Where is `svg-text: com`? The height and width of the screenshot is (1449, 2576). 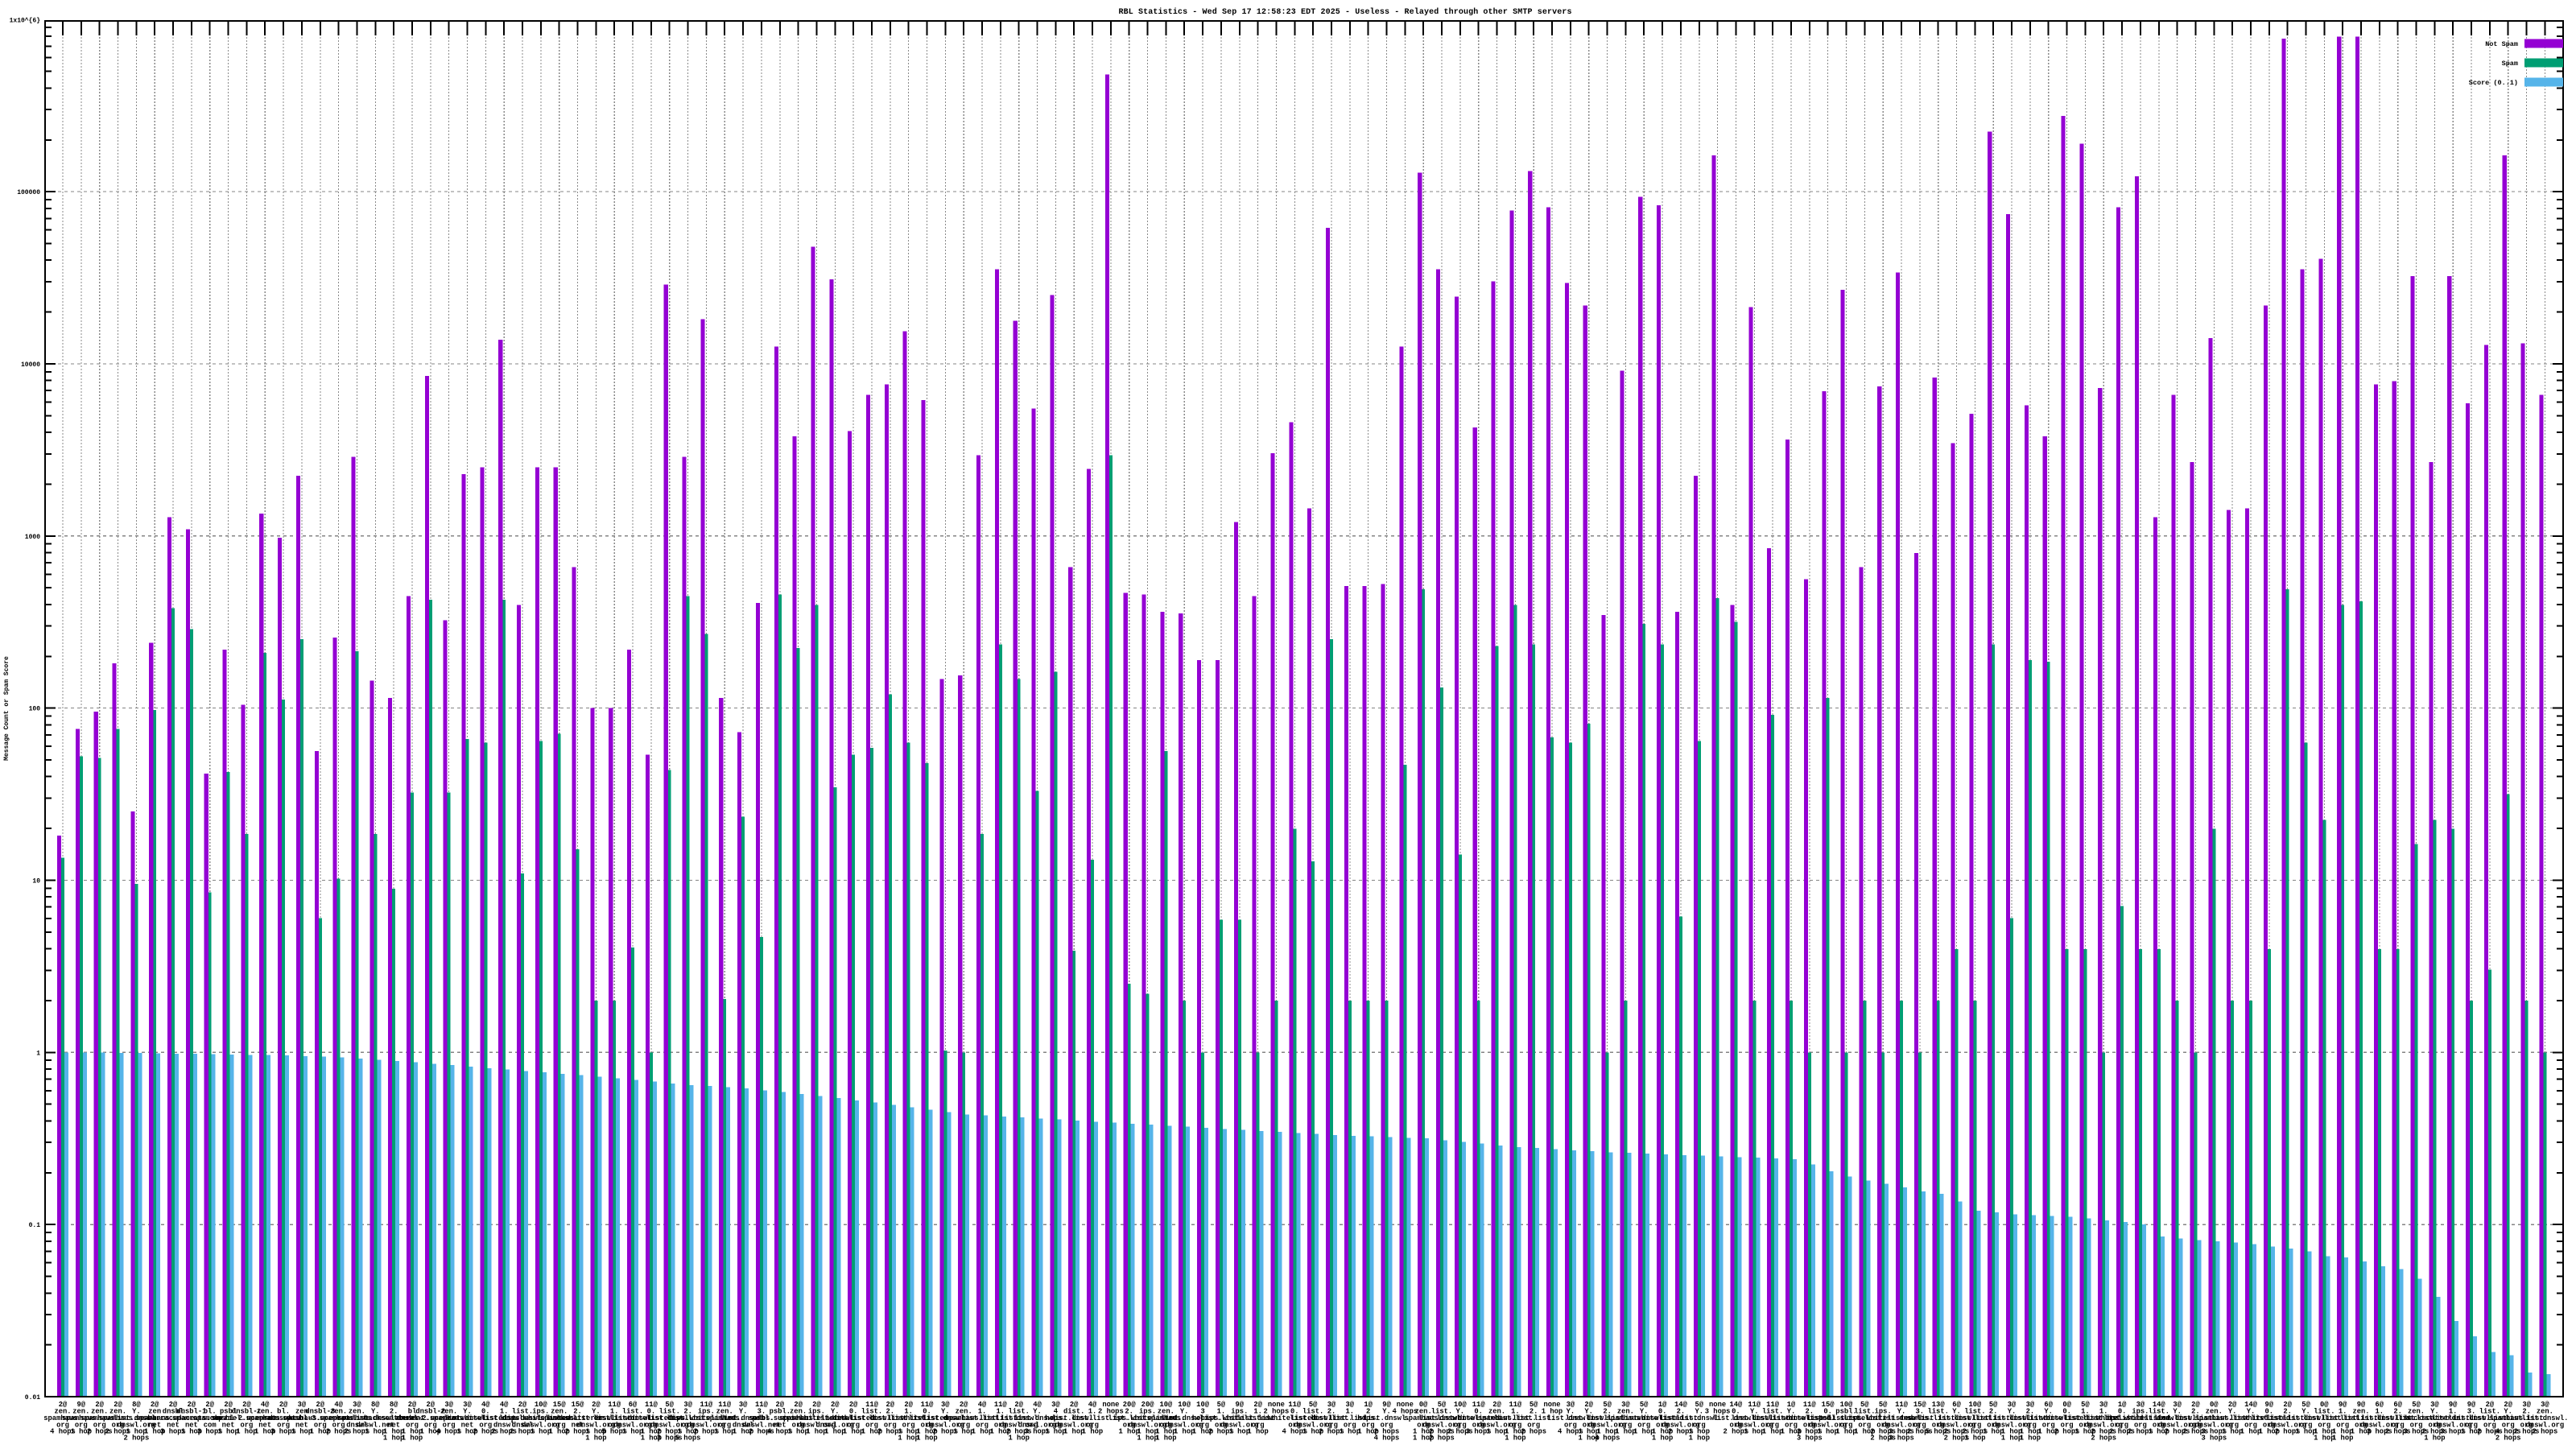
svg-text: com is located at coordinates (211, 1426).